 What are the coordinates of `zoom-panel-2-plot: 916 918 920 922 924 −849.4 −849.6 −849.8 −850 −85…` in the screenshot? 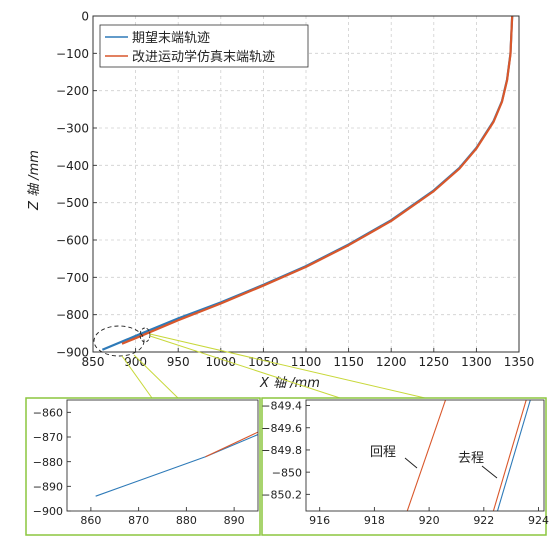 It's located at (405, 463).